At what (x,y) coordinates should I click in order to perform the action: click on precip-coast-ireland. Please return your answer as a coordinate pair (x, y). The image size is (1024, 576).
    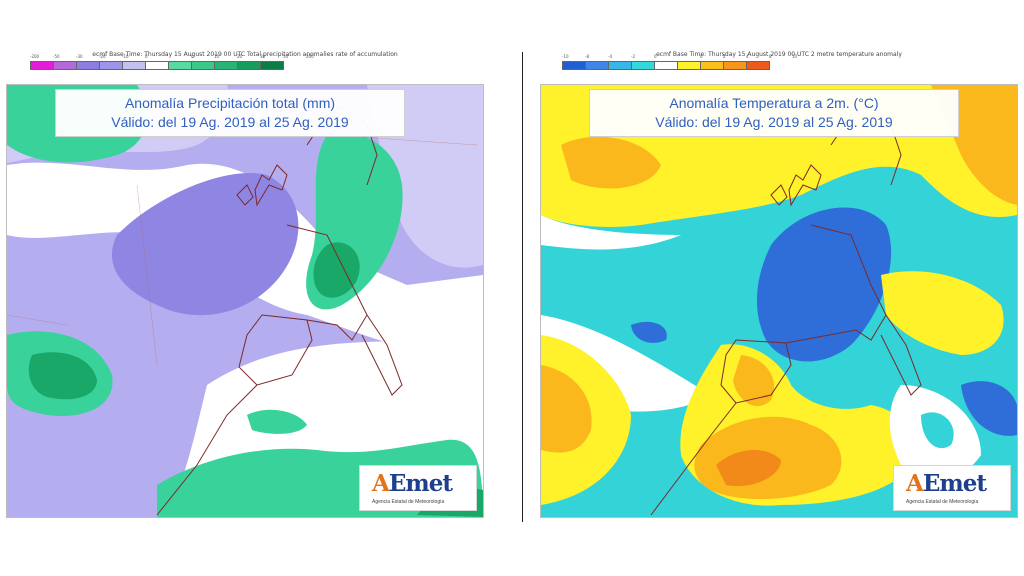
    Looking at the image, I should click on (245, 195).